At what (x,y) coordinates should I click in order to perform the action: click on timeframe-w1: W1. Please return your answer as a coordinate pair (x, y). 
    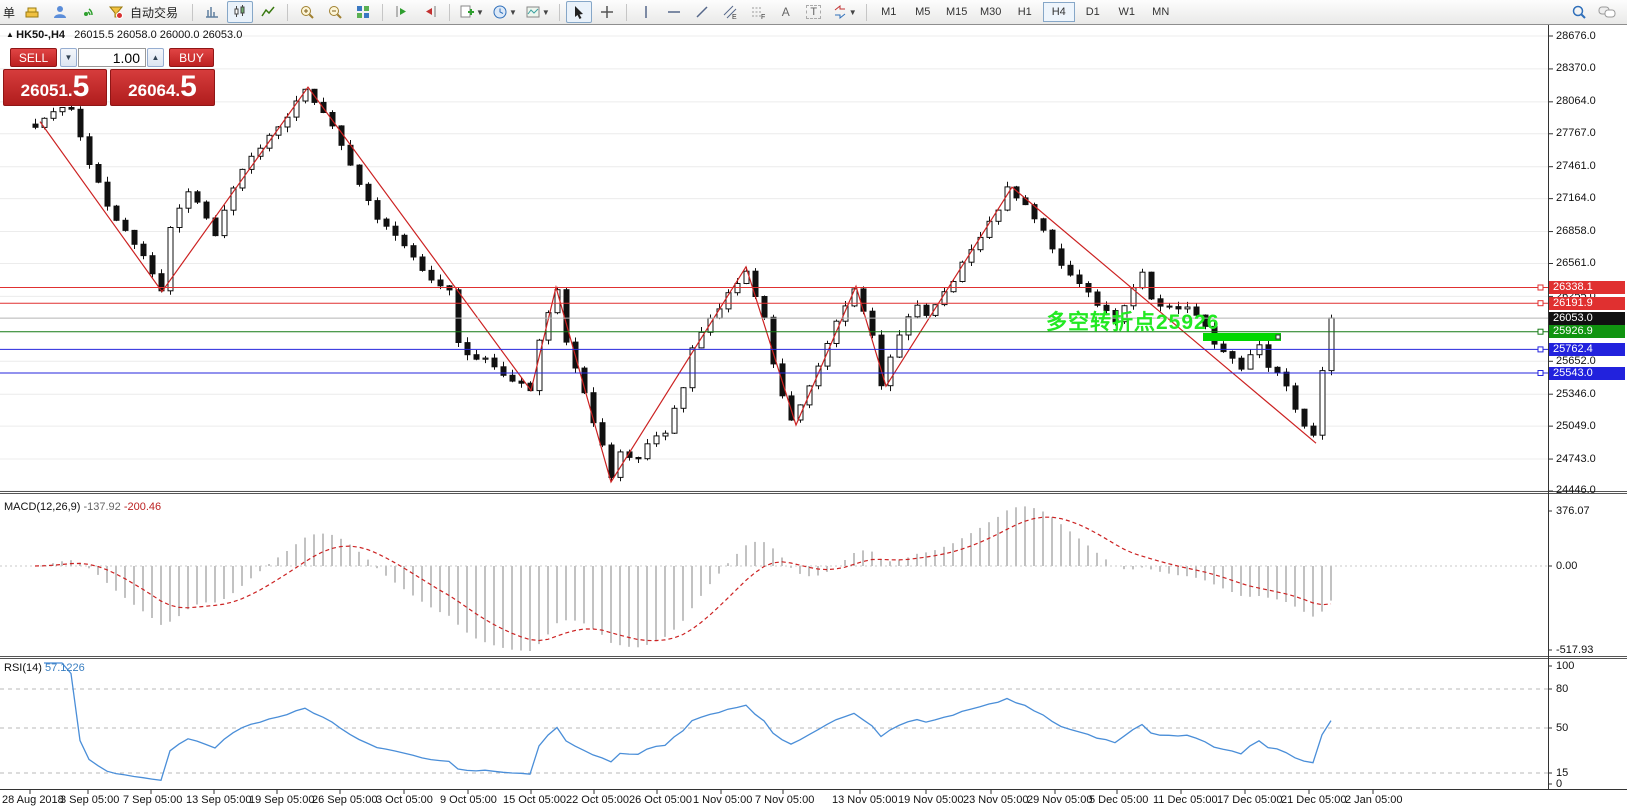
    Looking at the image, I should click on (1126, 12).